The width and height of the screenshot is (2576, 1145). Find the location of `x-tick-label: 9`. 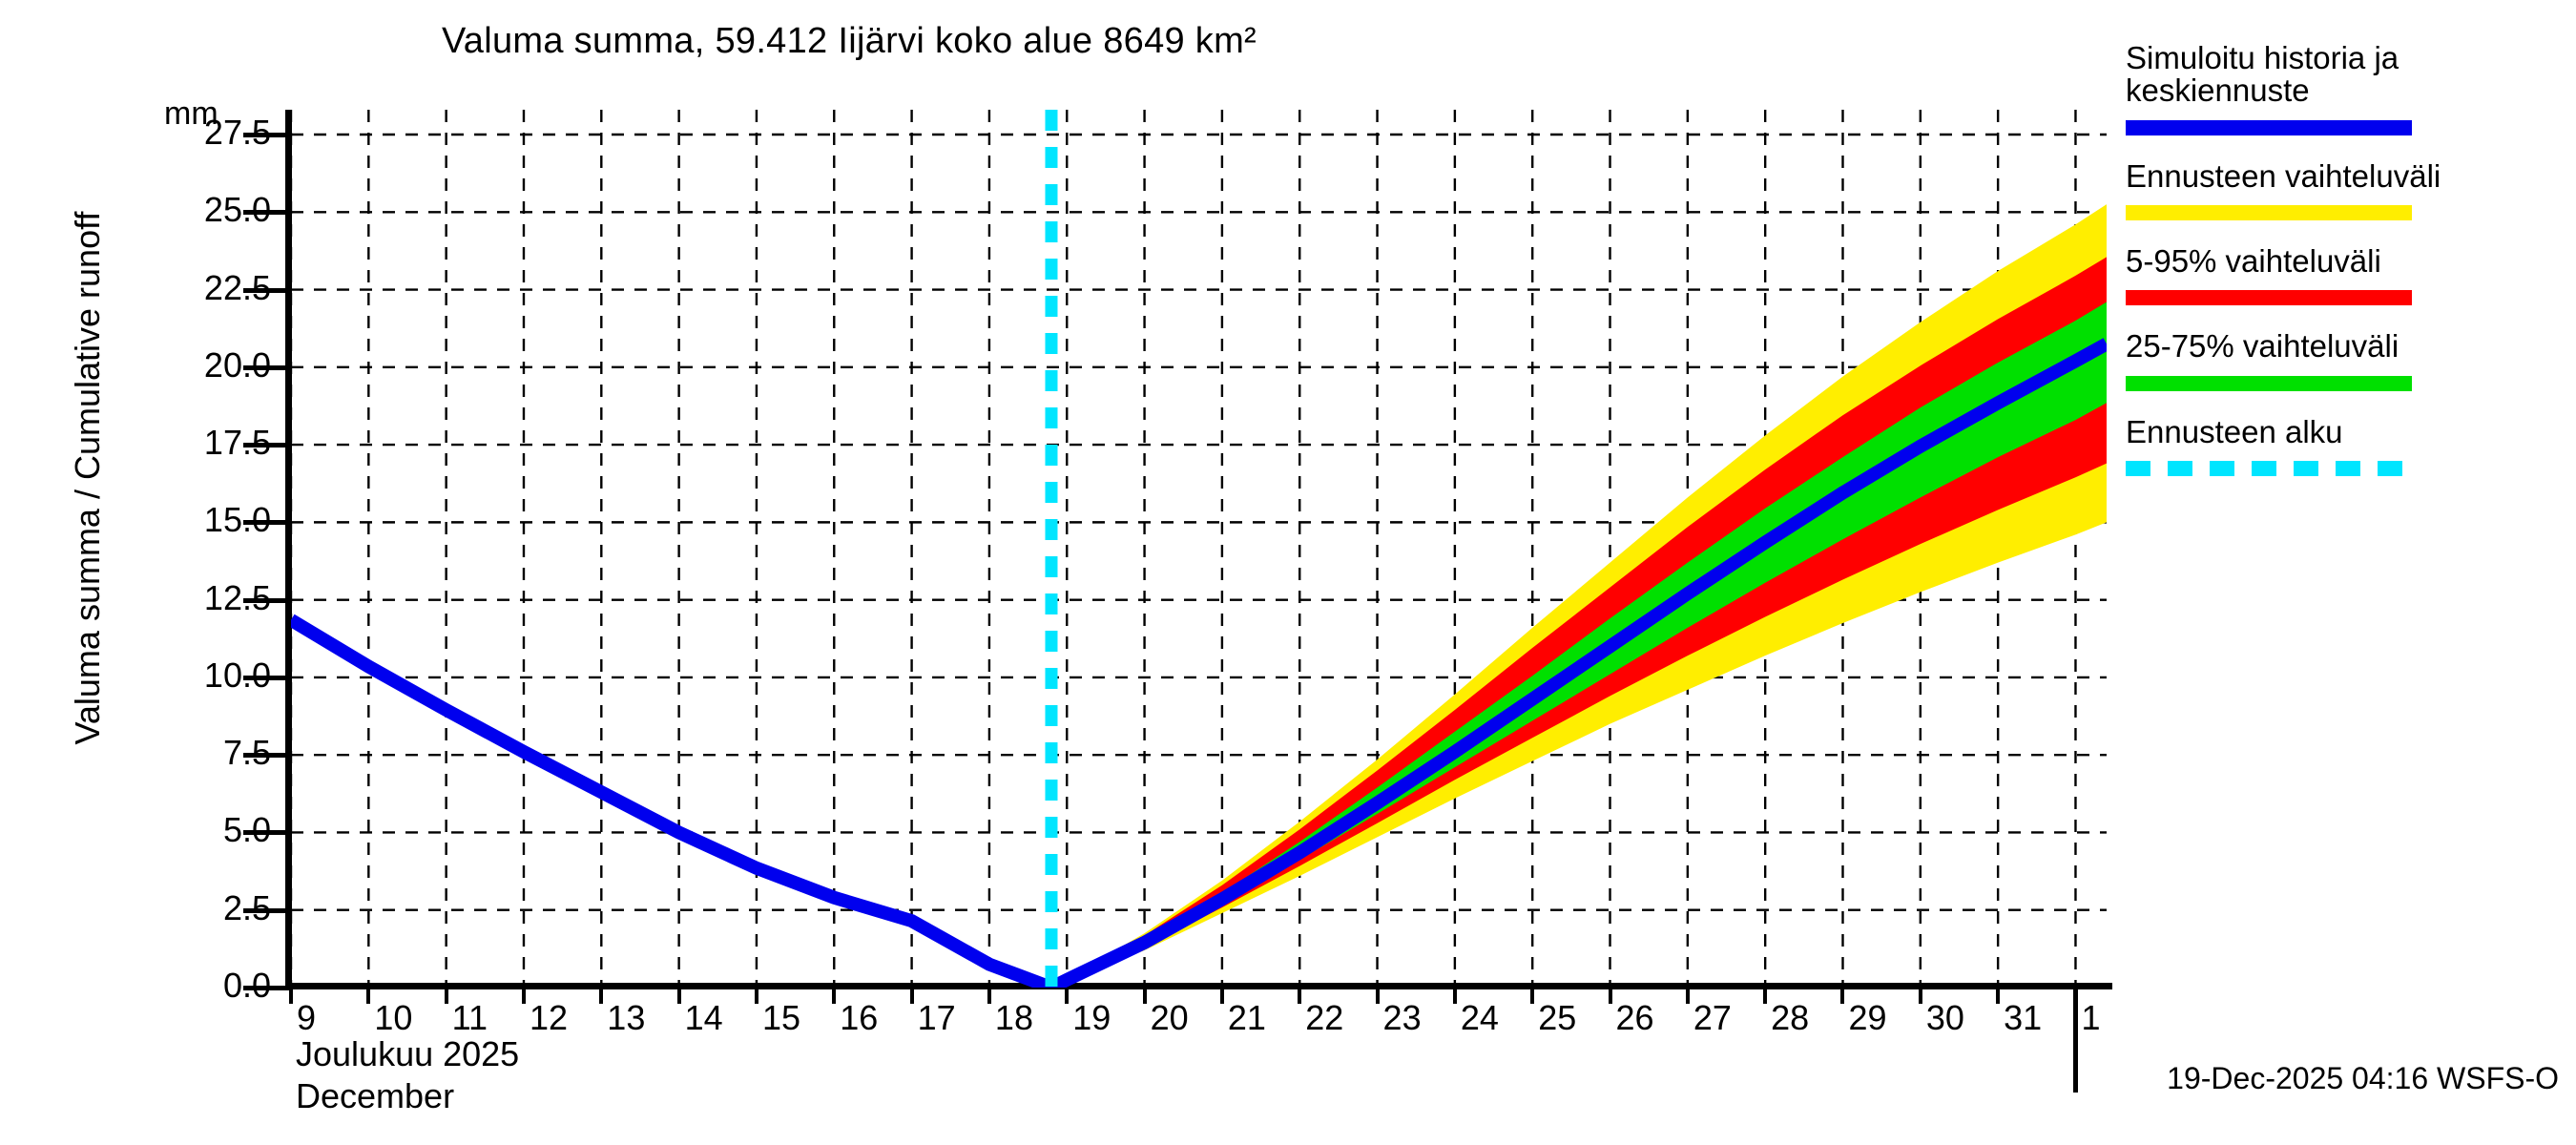

x-tick-label: 9 is located at coordinates (307, 1018).